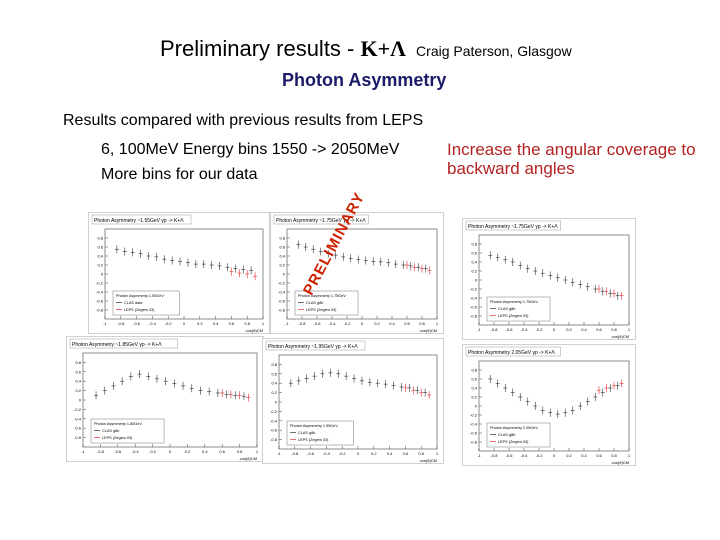 This screenshot has height=540, width=720. What do you see at coordinates (383, 48) in the screenshot?
I see `reaction-label: K+Λ` at bounding box center [383, 48].